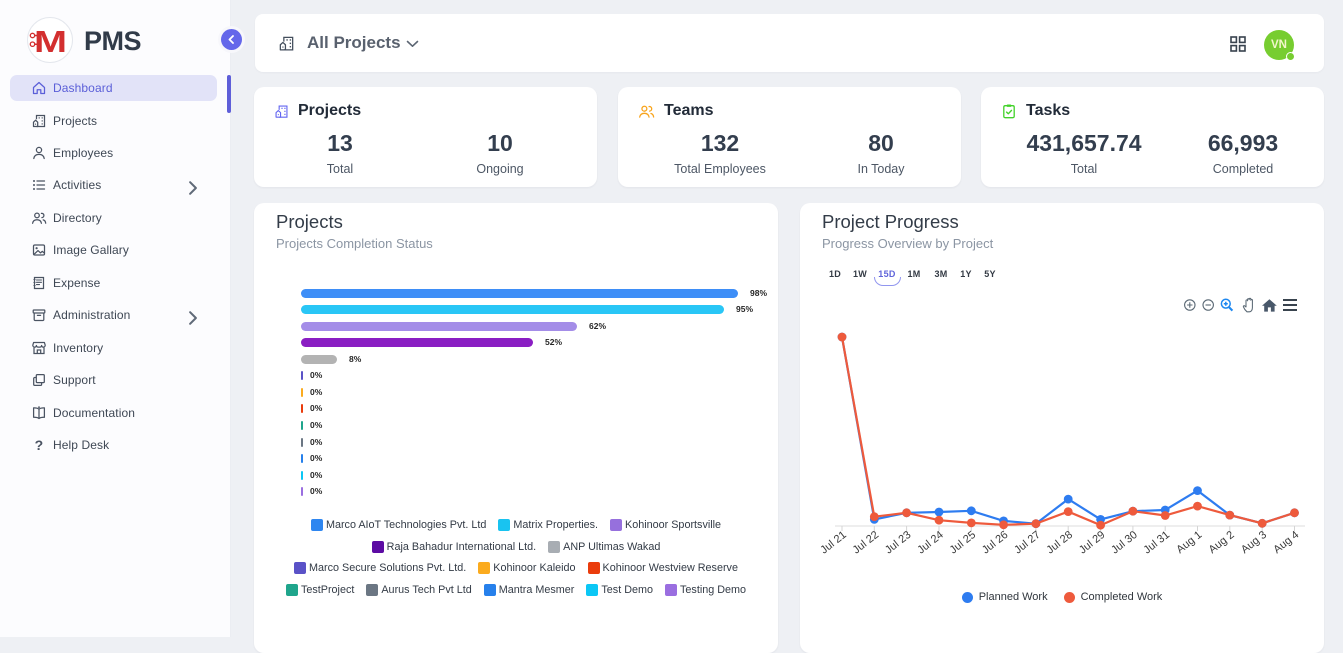 The width and height of the screenshot is (1343, 653). Describe the element at coordinates (963, 543) in the screenshot. I see `svg-text: Jul 25` at that location.